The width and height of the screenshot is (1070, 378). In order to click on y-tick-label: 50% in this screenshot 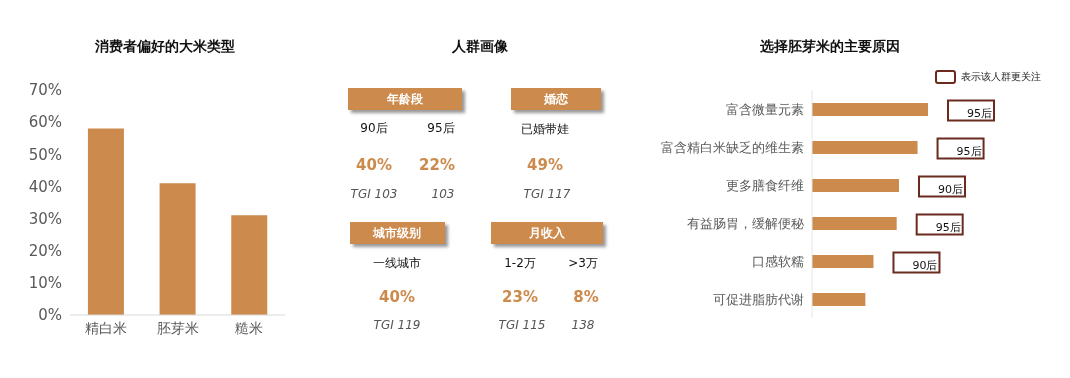, I will do `click(45, 154)`.